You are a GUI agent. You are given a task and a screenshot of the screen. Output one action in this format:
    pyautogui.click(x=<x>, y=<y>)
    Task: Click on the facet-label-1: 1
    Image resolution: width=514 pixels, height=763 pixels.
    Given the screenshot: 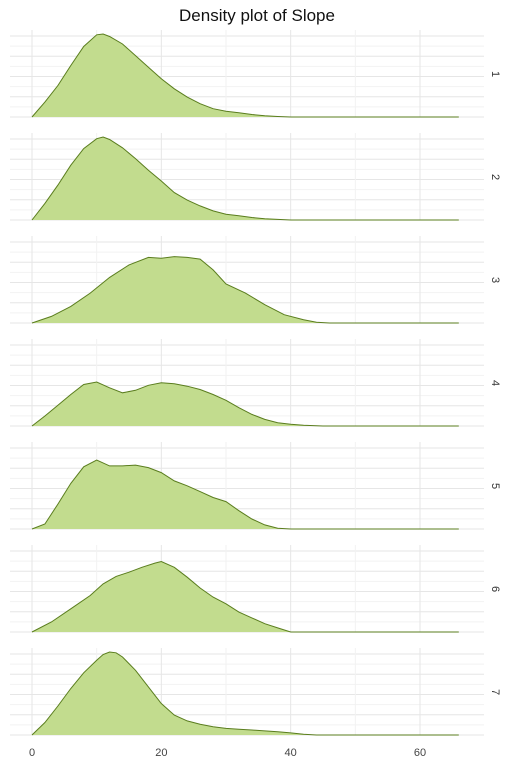 What is the action you would take?
    pyautogui.click(x=495, y=74)
    